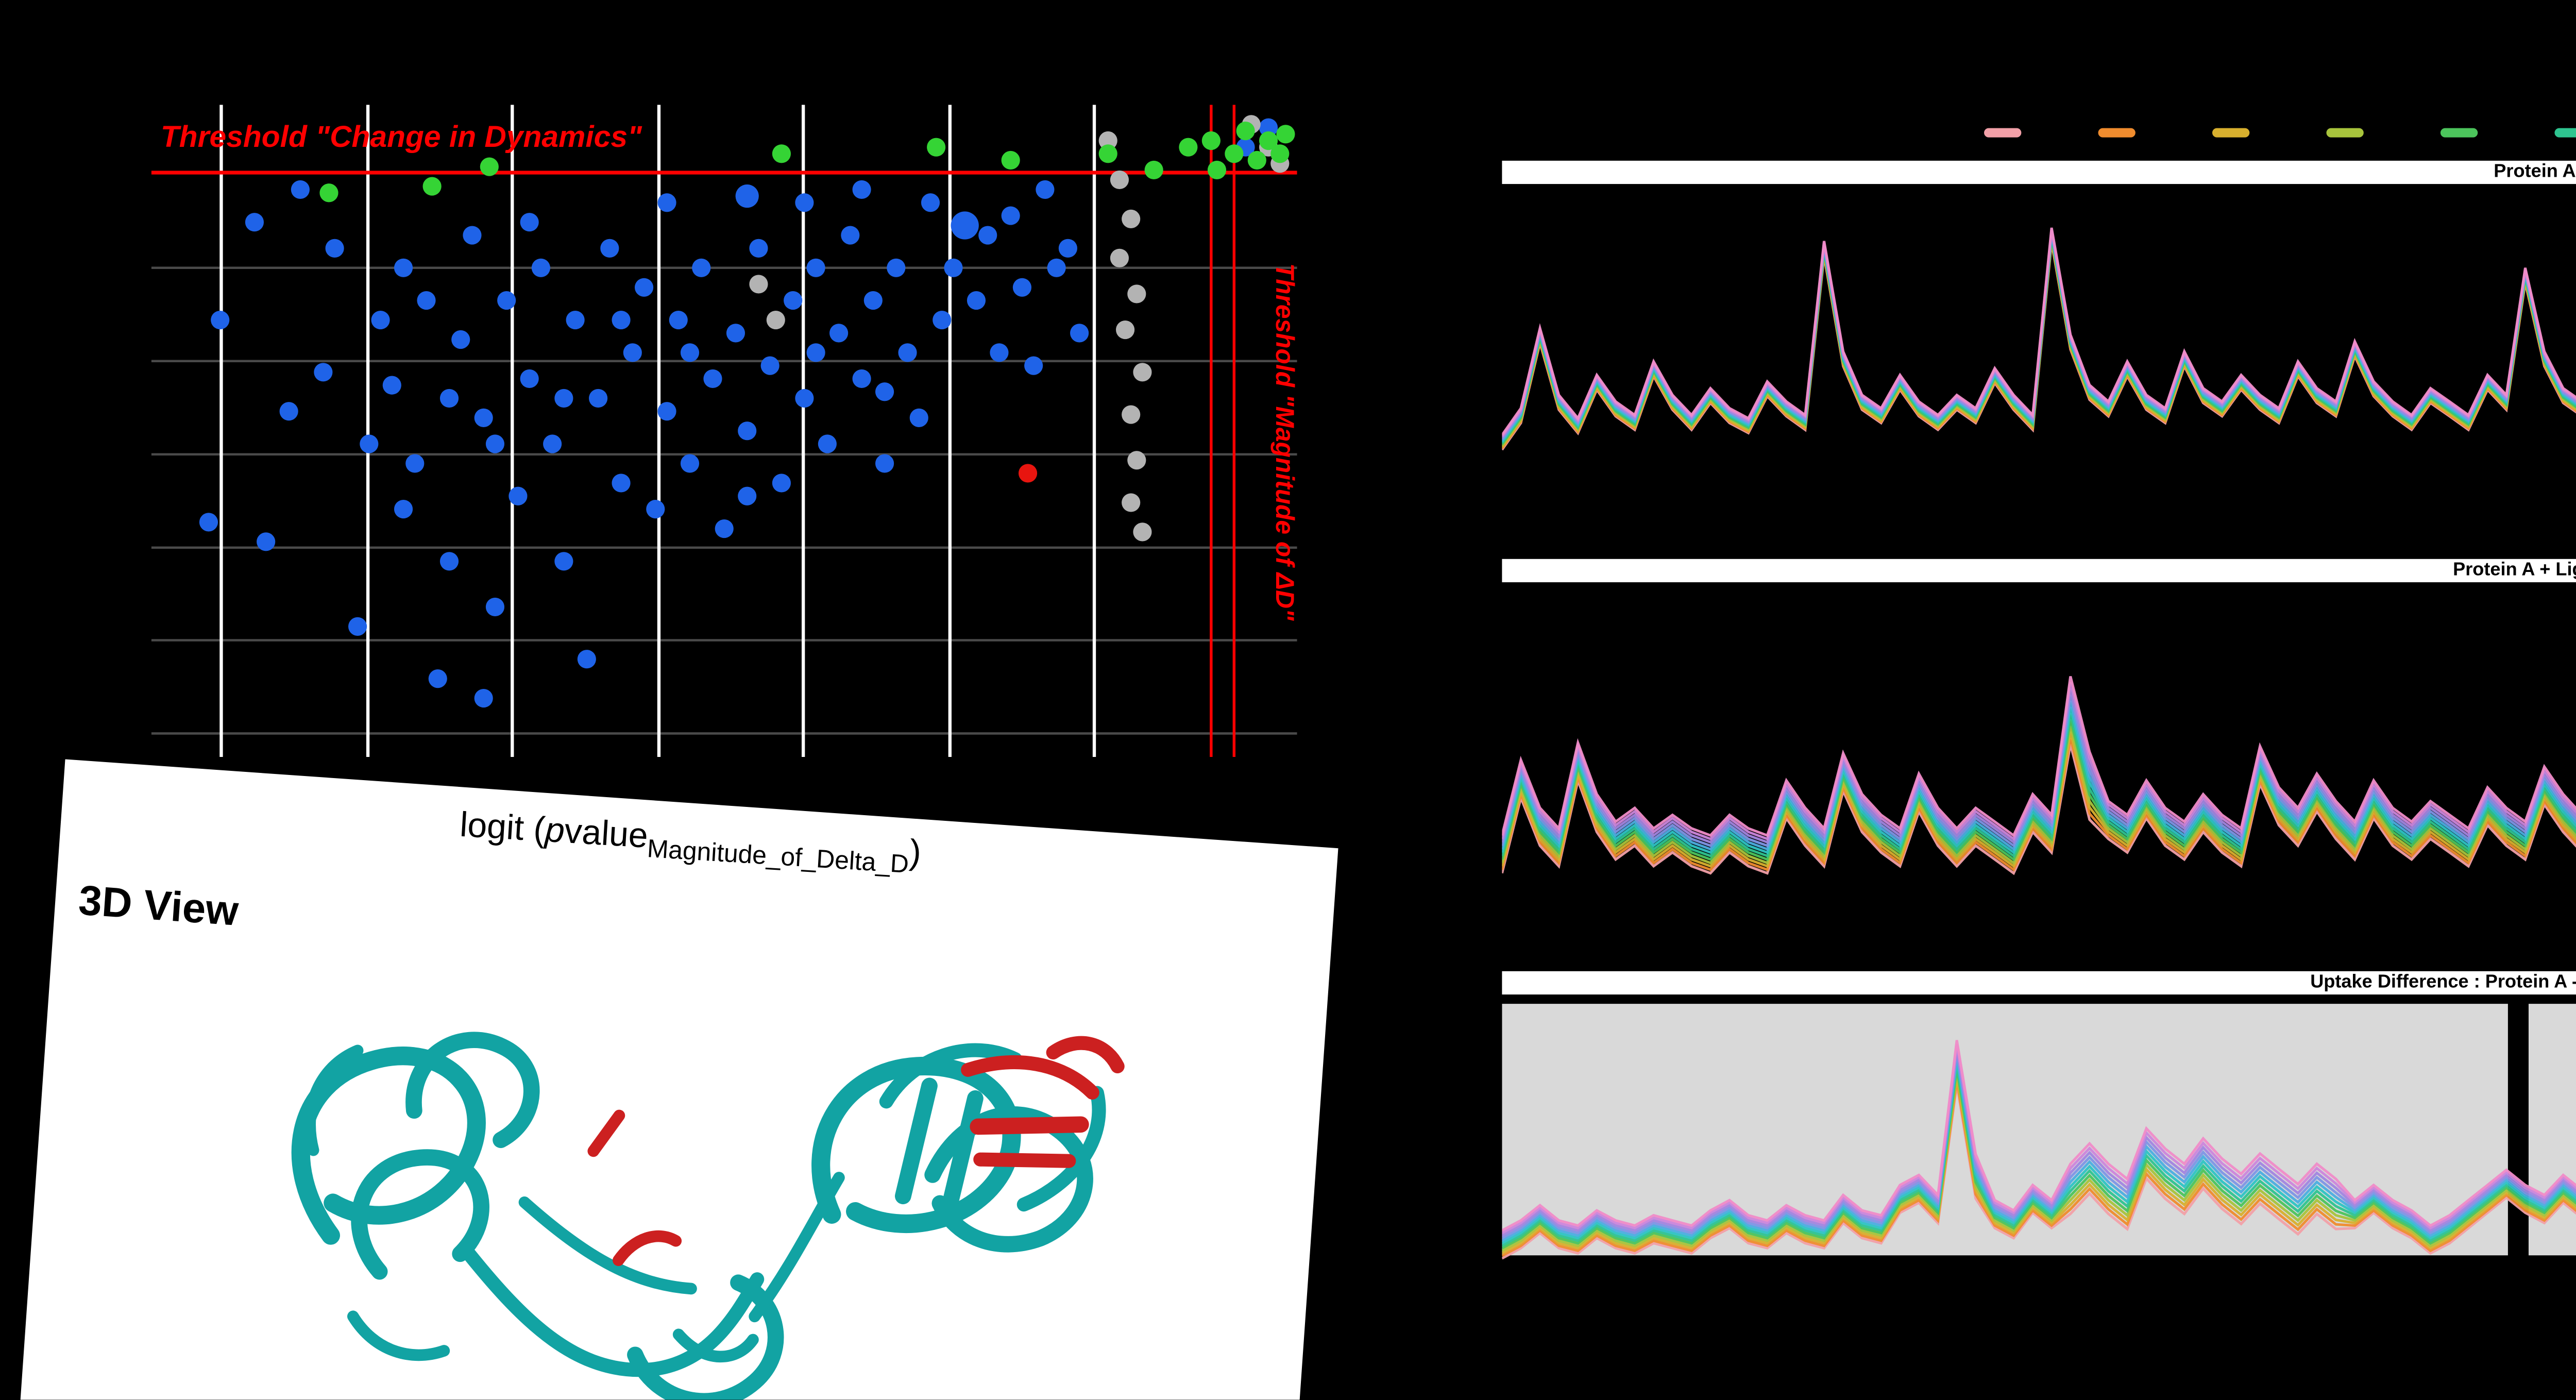 Image resolution: width=2576 pixels, height=1400 pixels. I want to click on uptake-plot-protein-a-ligand, so click(2039, 768).